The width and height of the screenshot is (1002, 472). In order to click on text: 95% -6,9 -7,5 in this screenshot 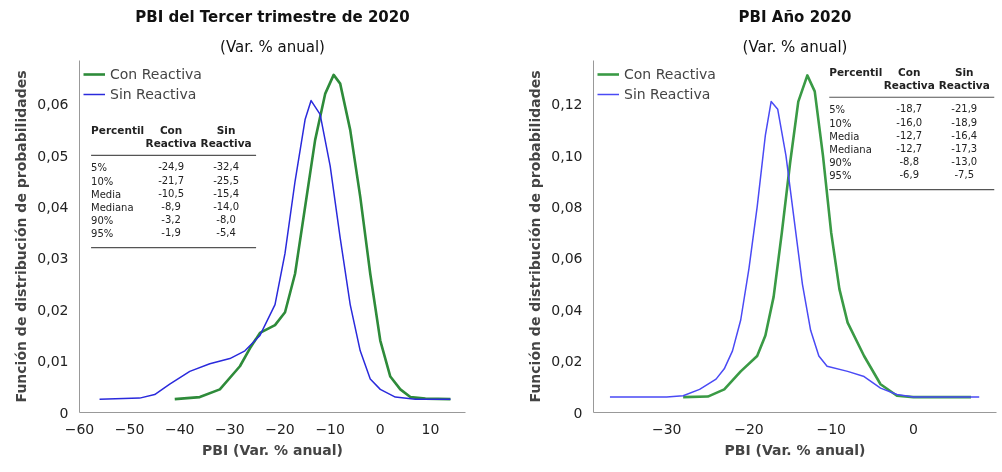, I will do `click(902, 175)`.